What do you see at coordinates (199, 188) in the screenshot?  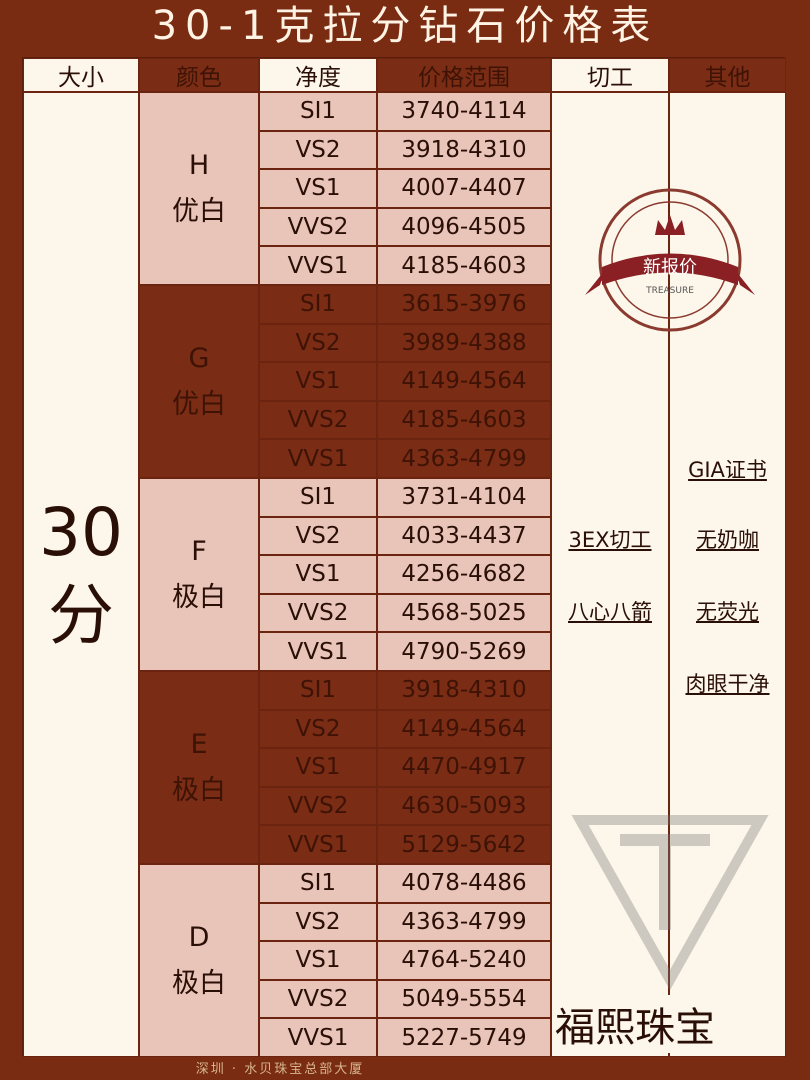 I see `color-grade-cell: H 优白` at bounding box center [199, 188].